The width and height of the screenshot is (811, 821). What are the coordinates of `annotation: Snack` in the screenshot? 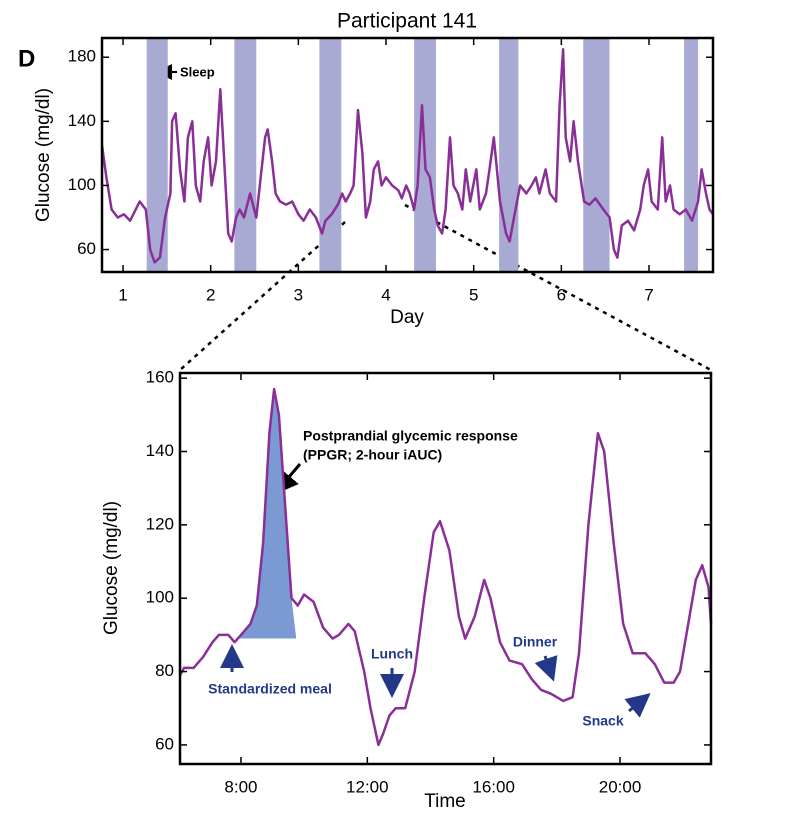 It's located at (602, 721).